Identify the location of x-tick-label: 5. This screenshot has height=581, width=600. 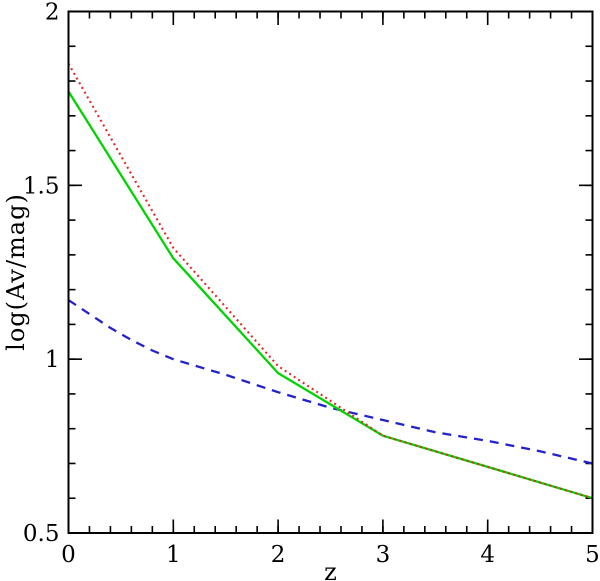
(592, 555).